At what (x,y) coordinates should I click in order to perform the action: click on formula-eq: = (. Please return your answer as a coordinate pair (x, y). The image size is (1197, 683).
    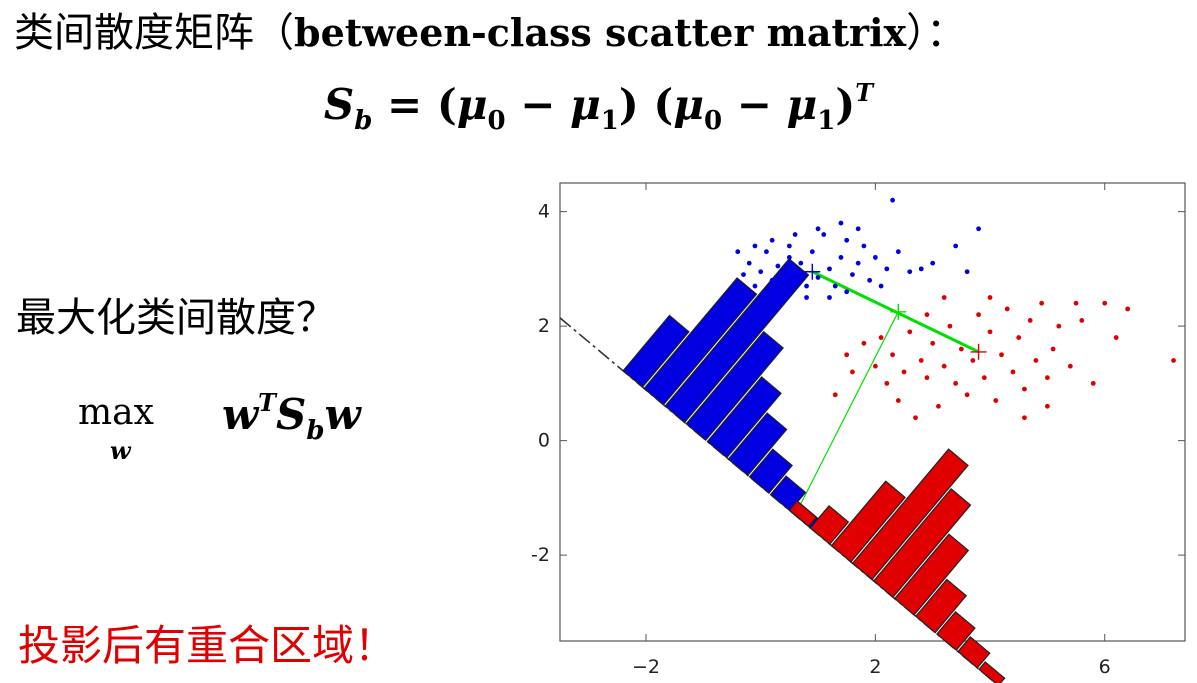
    Looking at the image, I should click on (414, 104).